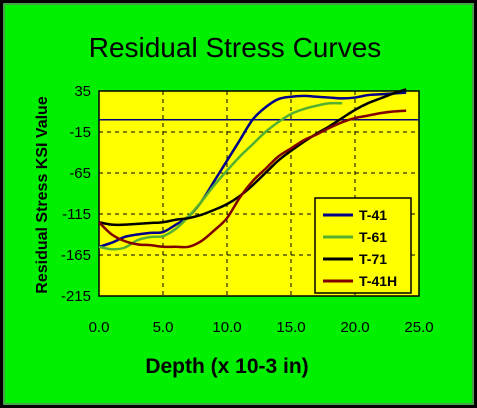 This screenshot has height=408, width=477. What do you see at coordinates (99, 327) in the screenshot?
I see `x-tick-label: 0.0` at bounding box center [99, 327].